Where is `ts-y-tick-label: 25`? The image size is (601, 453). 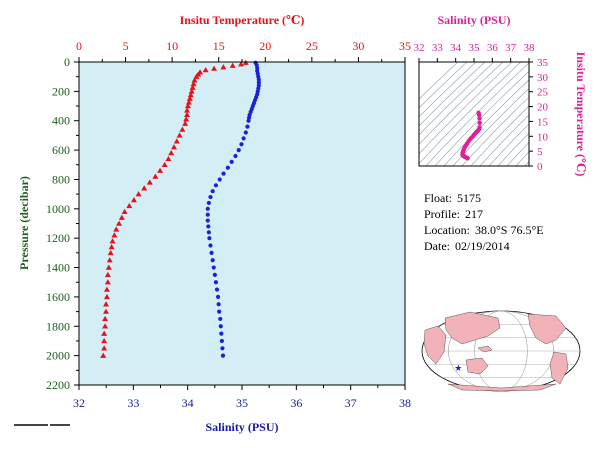 ts-y-tick-label: 25 is located at coordinates (543, 93).